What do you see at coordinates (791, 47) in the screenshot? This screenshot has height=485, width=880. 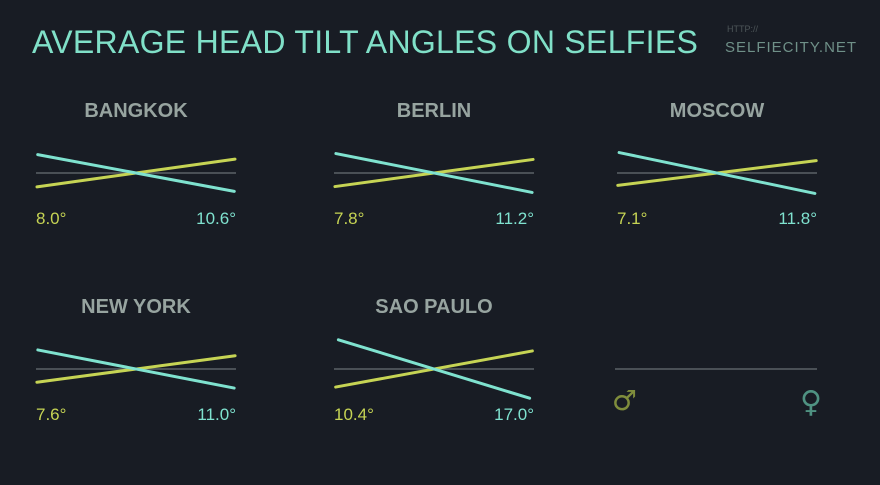 I see `site-link: SELFIECITY.NET` at bounding box center [791, 47].